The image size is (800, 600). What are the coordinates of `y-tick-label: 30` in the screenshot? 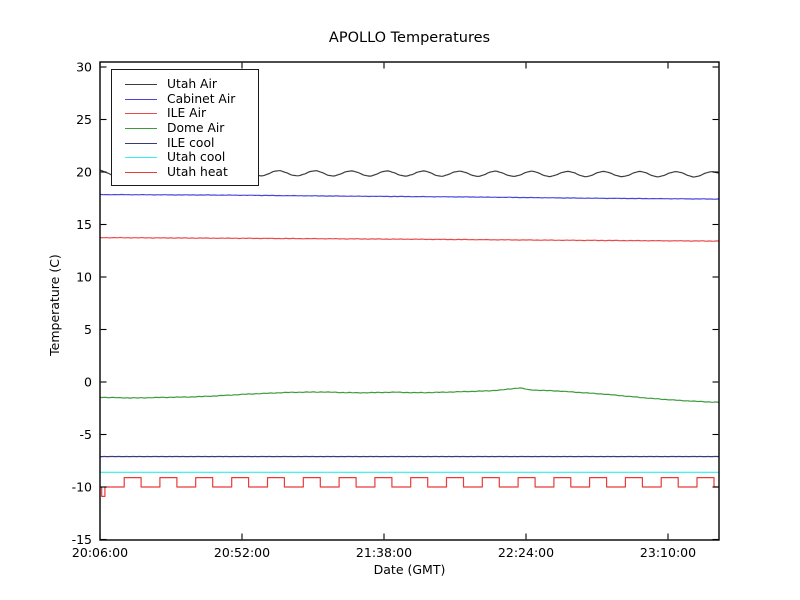 It's located at (84, 66).